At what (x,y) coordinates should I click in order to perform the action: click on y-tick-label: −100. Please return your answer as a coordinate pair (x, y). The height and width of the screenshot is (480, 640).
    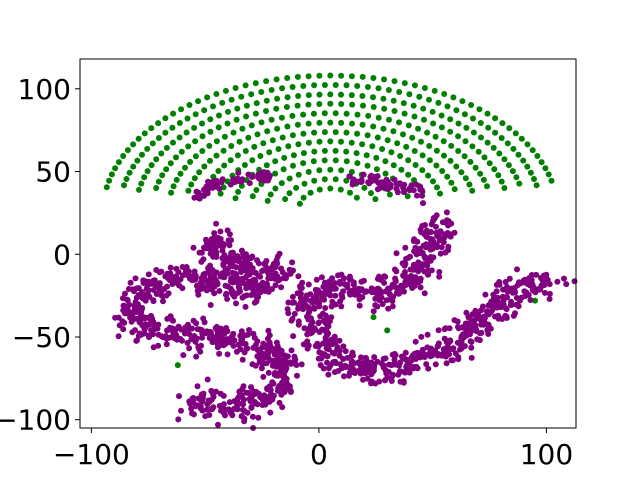
    Looking at the image, I should click on (35, 420).